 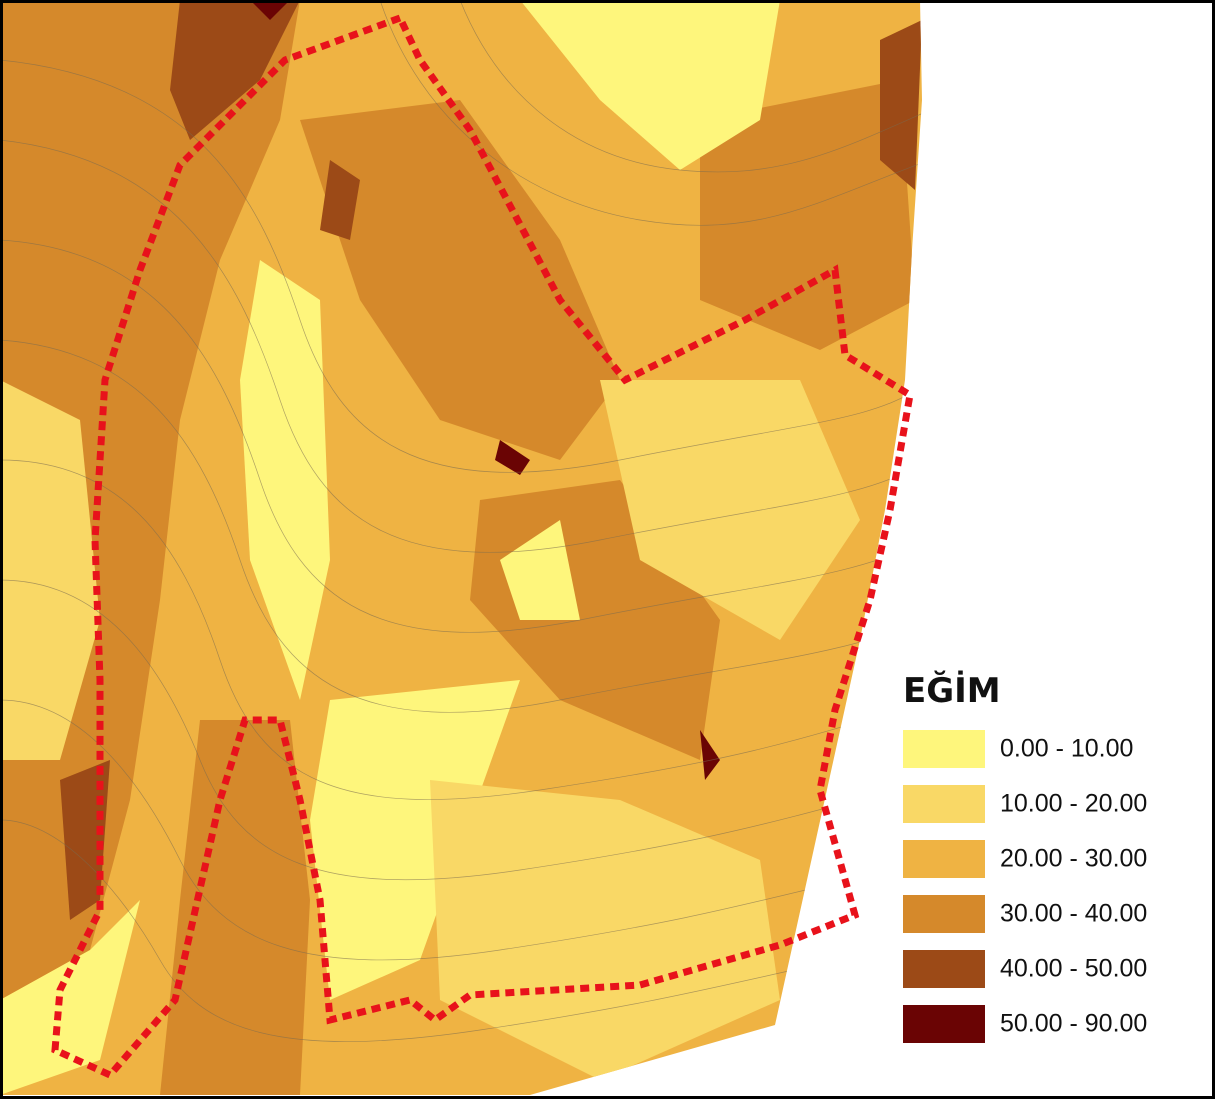 What do you see at coordinates (1073, 804) in the screenshot?
I see `legend-label: 10.00 - 20.00` at bounding box center [1073, 804].